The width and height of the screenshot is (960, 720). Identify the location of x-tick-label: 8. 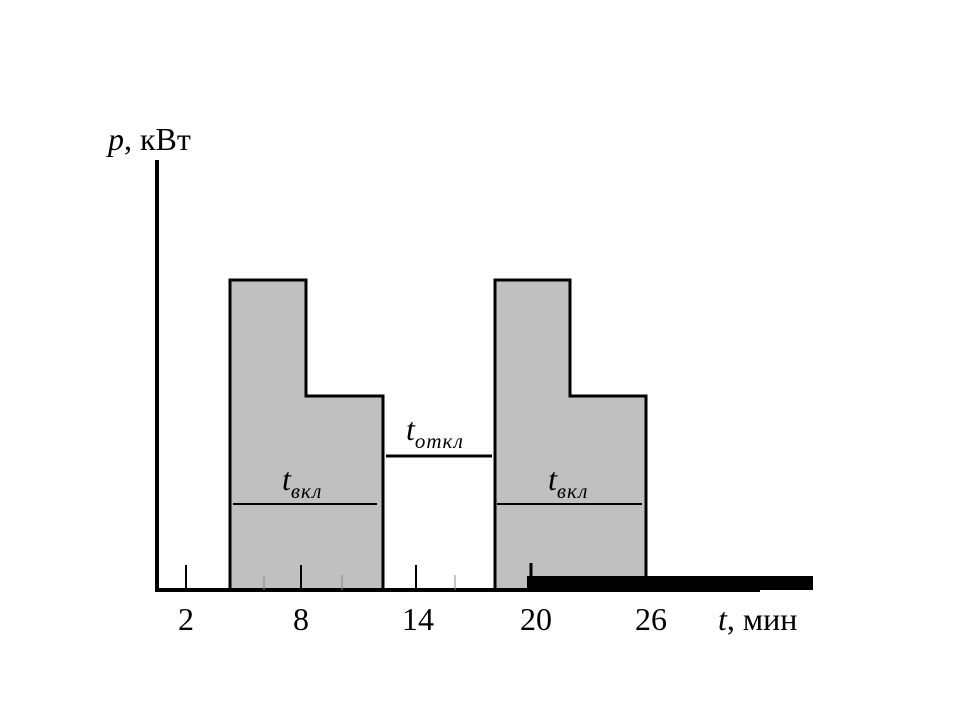
(301, 619).